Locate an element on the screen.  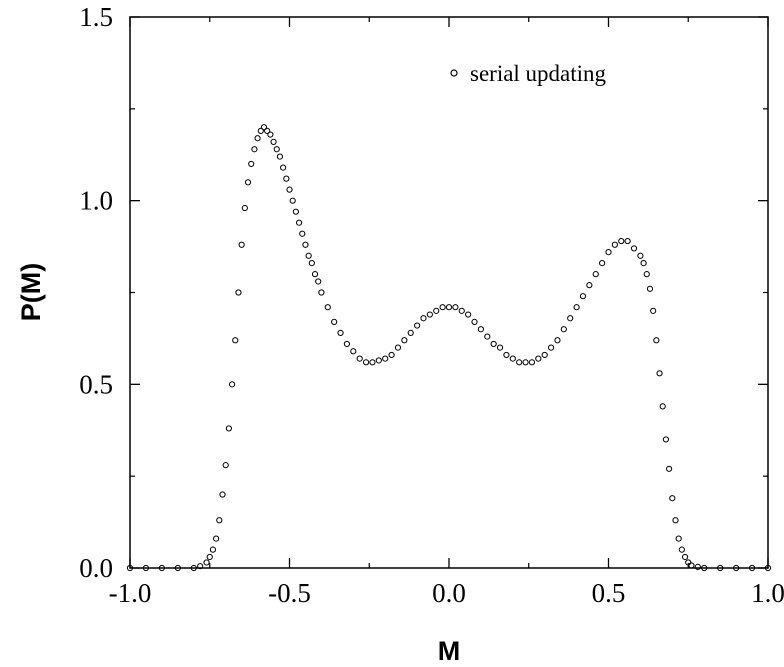
y-tick-label: 1.5 is located at coordinates (96, 17).